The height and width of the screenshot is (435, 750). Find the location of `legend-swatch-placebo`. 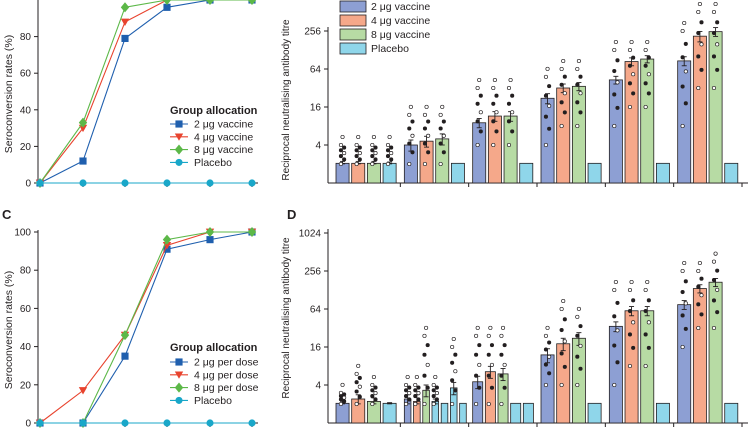

legend-swatch-placebo is located at coordinates (353, 48).